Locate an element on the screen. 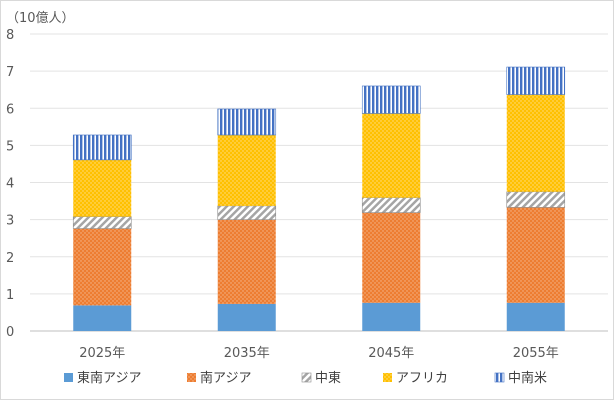 This screenshot has height=400, width=614. legend: 東南アジア 南アジア 中東 アフリカ 中南米 is located at coordinates (305, 378).